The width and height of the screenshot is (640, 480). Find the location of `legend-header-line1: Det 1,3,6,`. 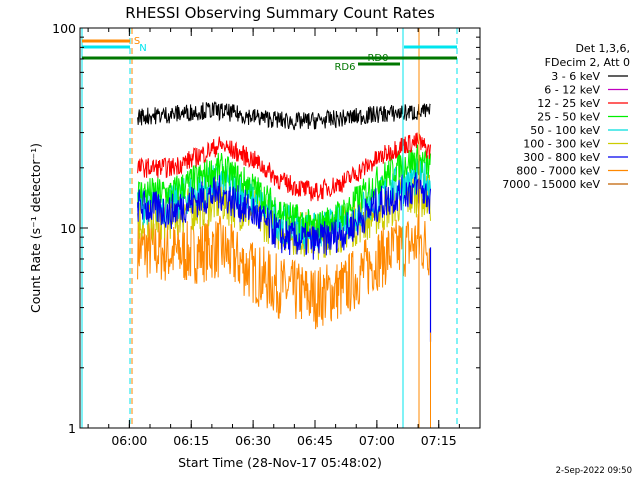

legend-header-line1: Det 1,3,6, is located at coordinates (602, 48).